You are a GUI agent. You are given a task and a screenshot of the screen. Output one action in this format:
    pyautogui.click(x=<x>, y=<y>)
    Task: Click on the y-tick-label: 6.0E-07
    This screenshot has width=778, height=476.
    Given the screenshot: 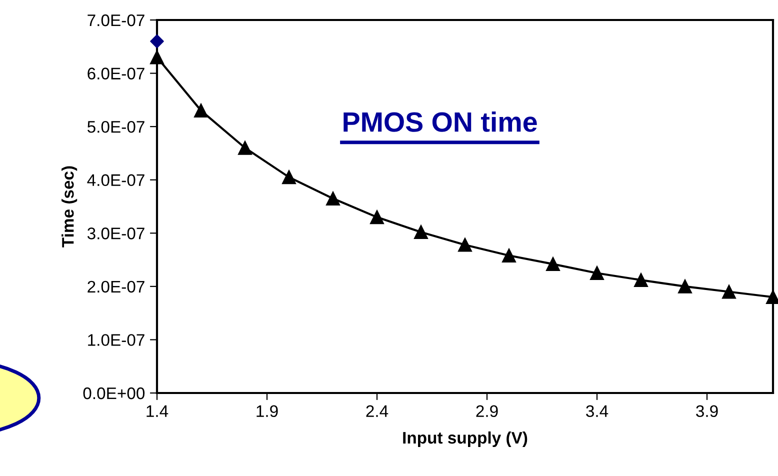 What is the action you would take?
    pyautogui.click(x=116, y=74)
    